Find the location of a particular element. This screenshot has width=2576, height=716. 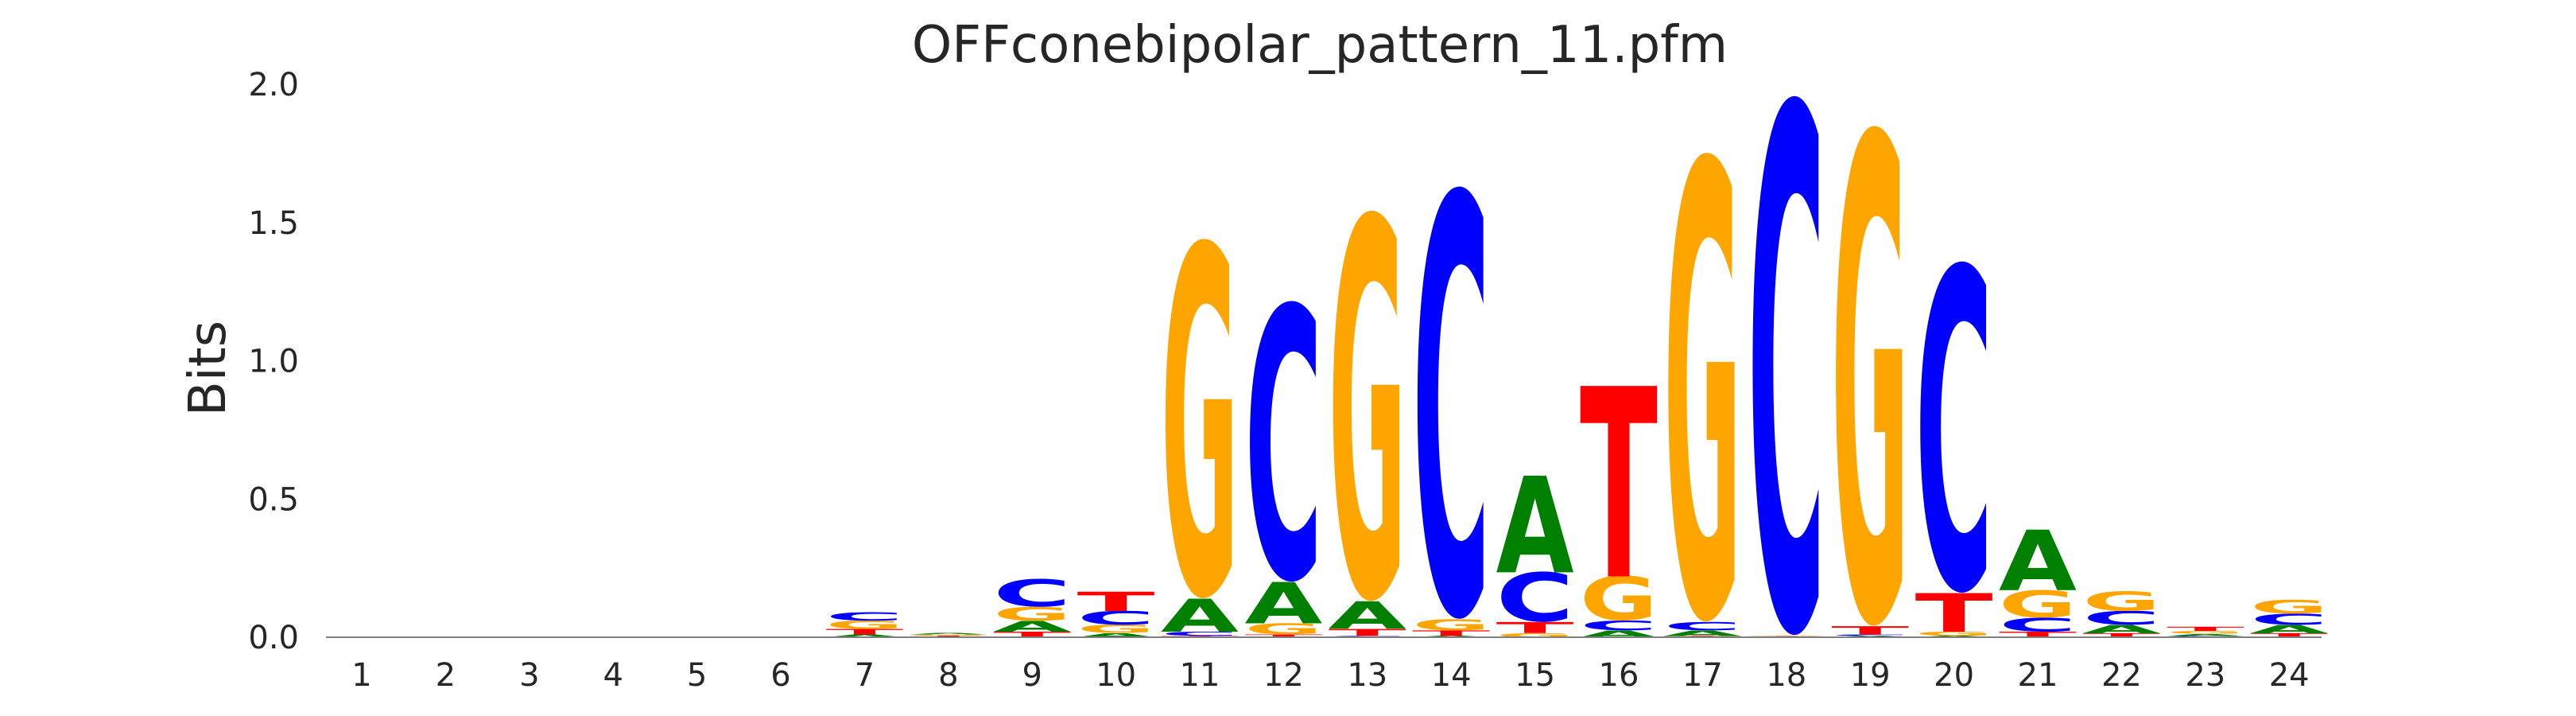

x-tick-label: 17 is located at coordinates (1702, 675).